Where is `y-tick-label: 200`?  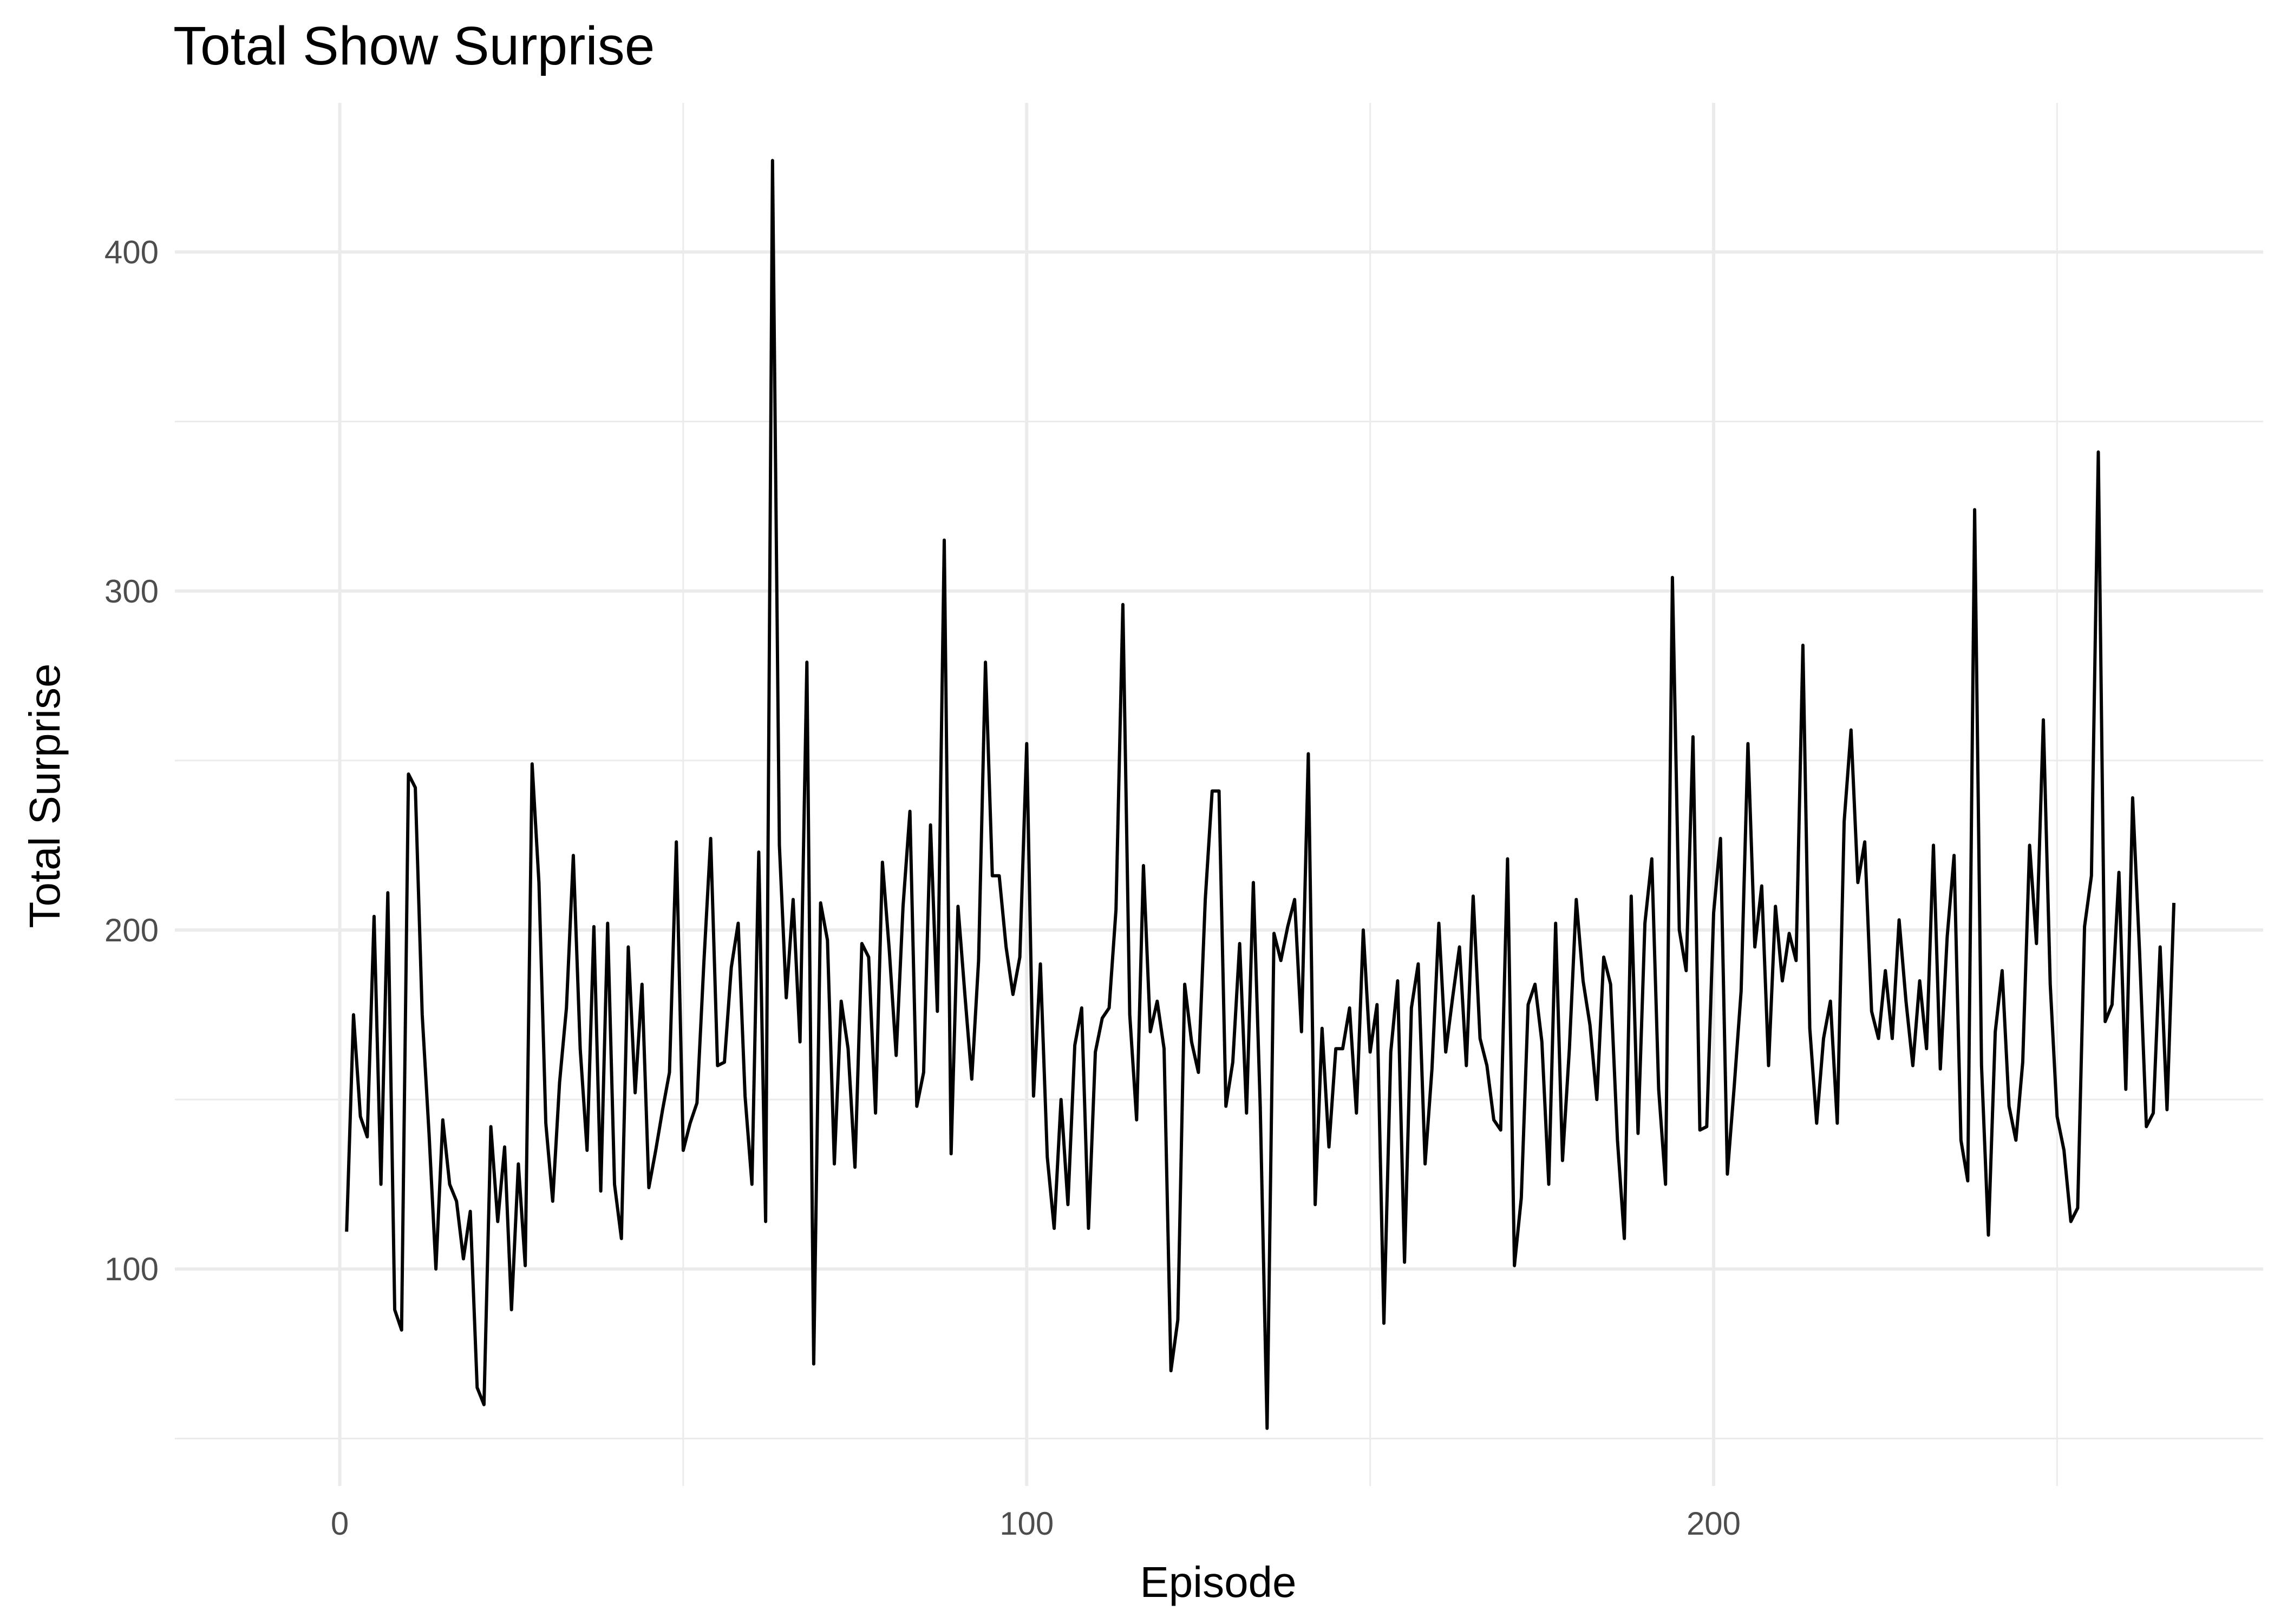 y-tick-label: 200 is located at coordinates (132, 930).